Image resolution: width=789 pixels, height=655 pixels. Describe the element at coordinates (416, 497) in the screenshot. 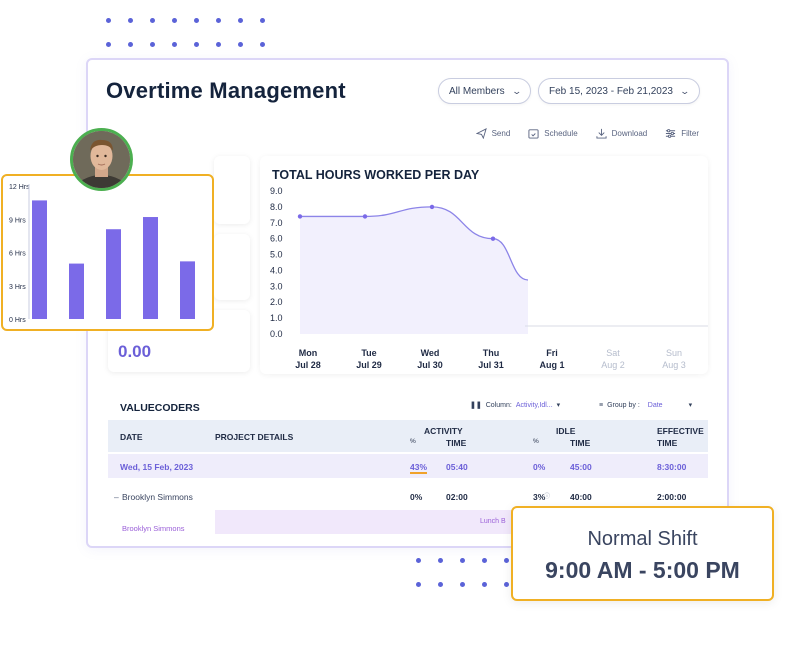

I see `row-activity-pct: 0%` at that location.